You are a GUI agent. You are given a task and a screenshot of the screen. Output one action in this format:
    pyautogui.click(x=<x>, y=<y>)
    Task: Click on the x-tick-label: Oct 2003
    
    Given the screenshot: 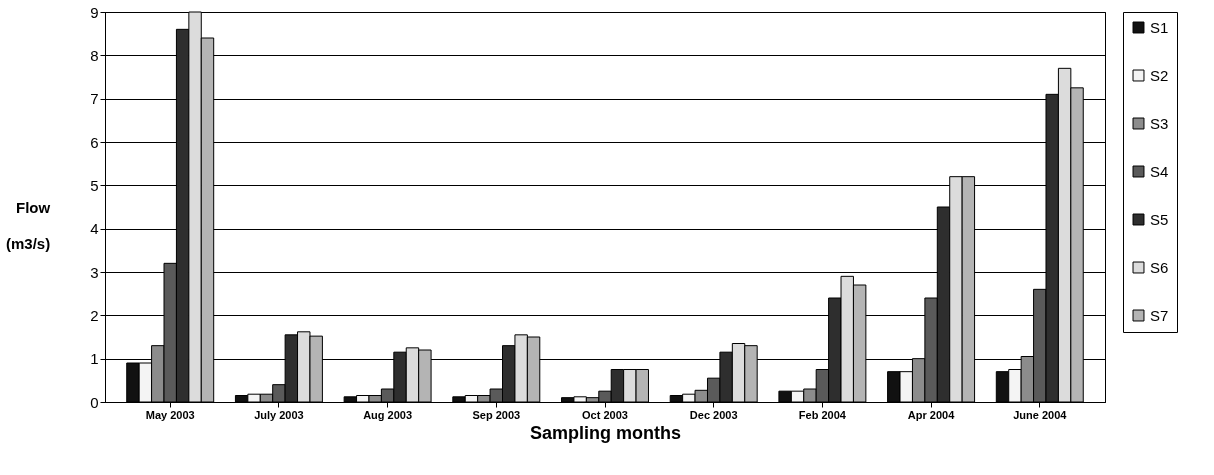 What is the action you would take?
    pyautogui.click(x=605, y=414)
    